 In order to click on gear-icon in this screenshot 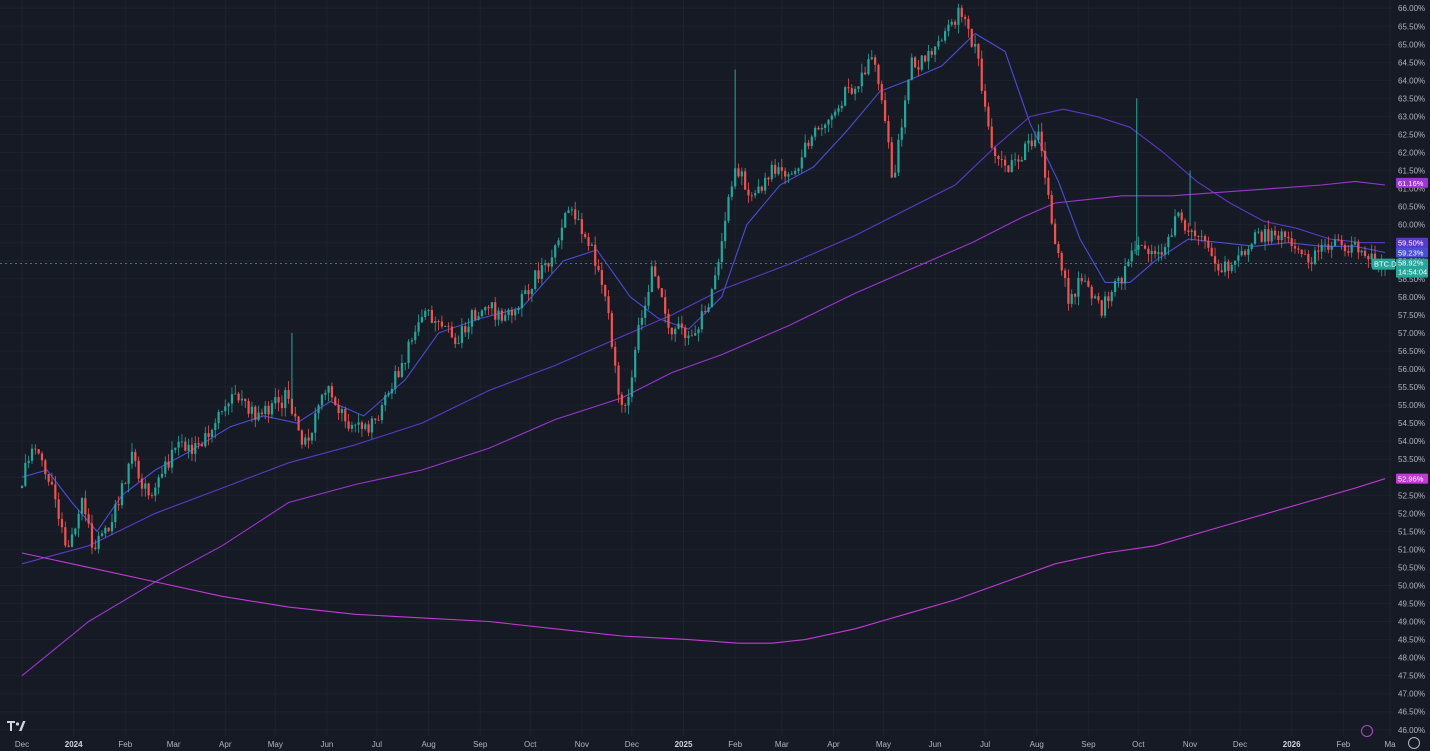, I will do `click(1414, 743)`.